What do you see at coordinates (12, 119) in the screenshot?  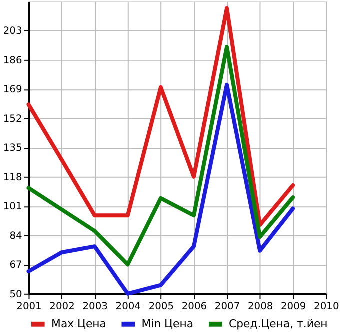 I see `y-tick-label: 152` at bounding box center [12, 119].